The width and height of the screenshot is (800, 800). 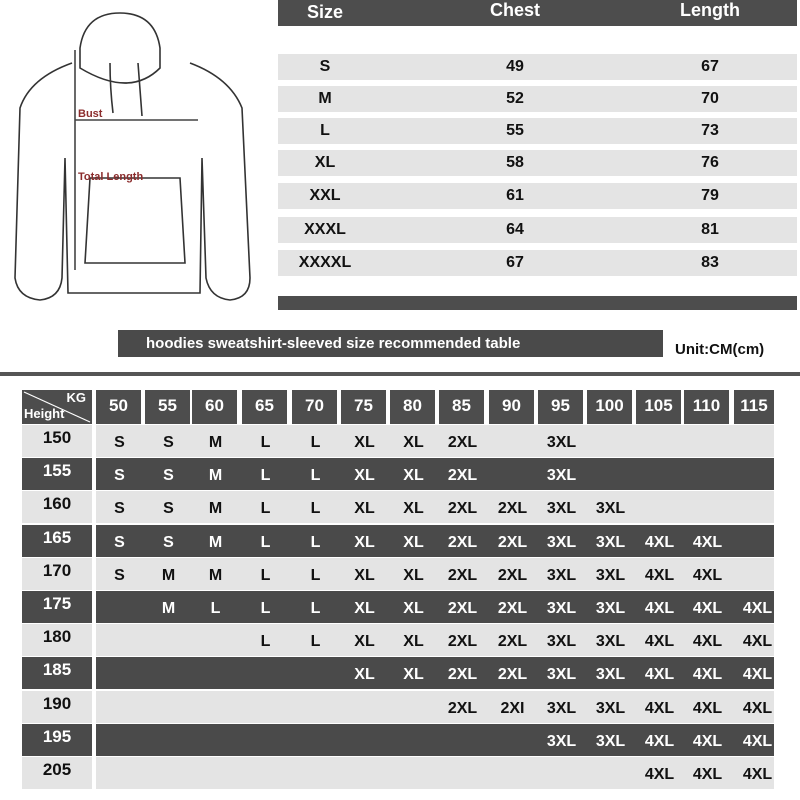 What do you see at coordinates (537, 196) in the screenshot?
I see `size-row: XXL 61 79` at bounding box center [537, 196].